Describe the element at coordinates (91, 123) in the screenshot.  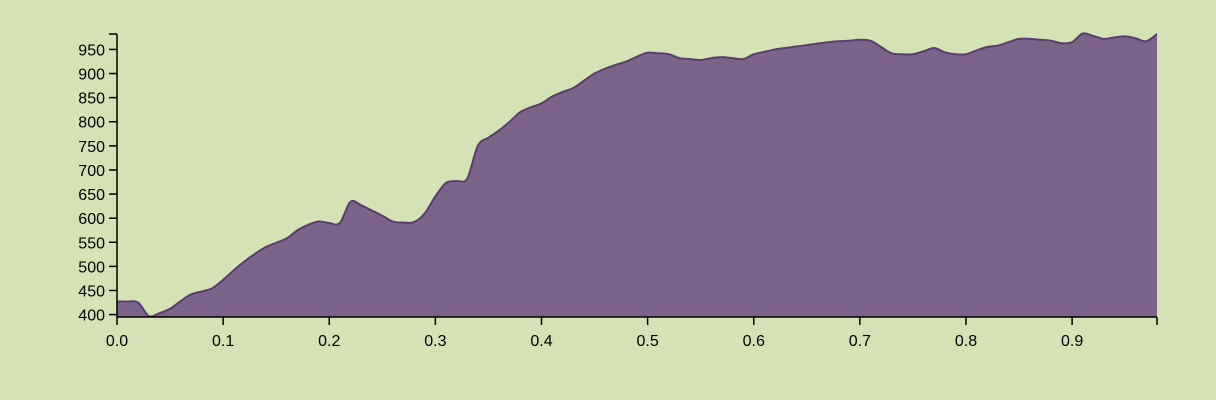
I see `y-tick-label: 800` at that location.